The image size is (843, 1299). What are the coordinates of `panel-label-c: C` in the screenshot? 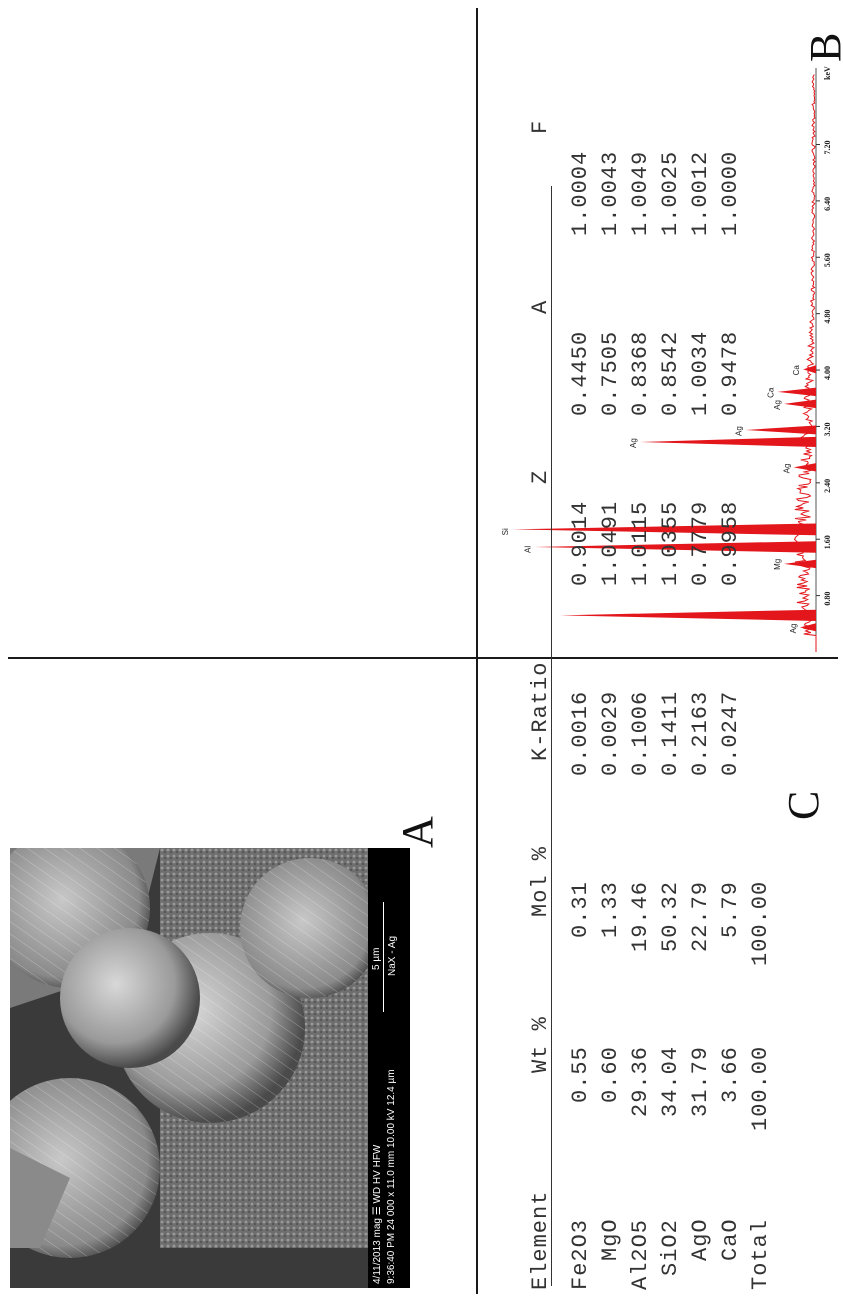 It's located at (803, 805).